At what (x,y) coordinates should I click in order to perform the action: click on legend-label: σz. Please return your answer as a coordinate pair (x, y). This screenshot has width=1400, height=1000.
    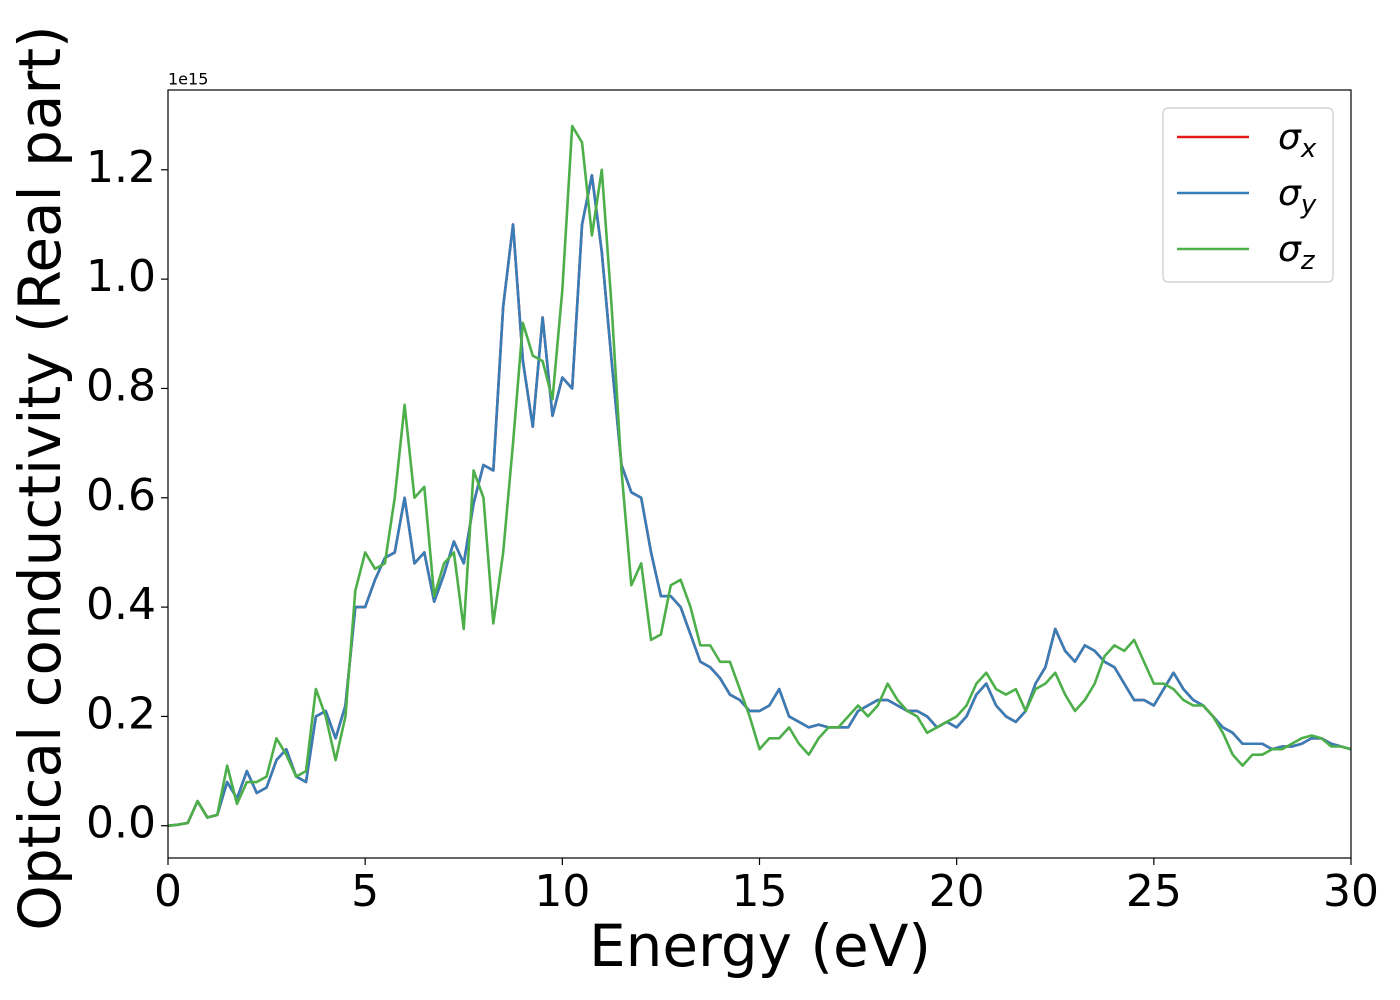
    Looking at the image, I should click on (1297, 252).